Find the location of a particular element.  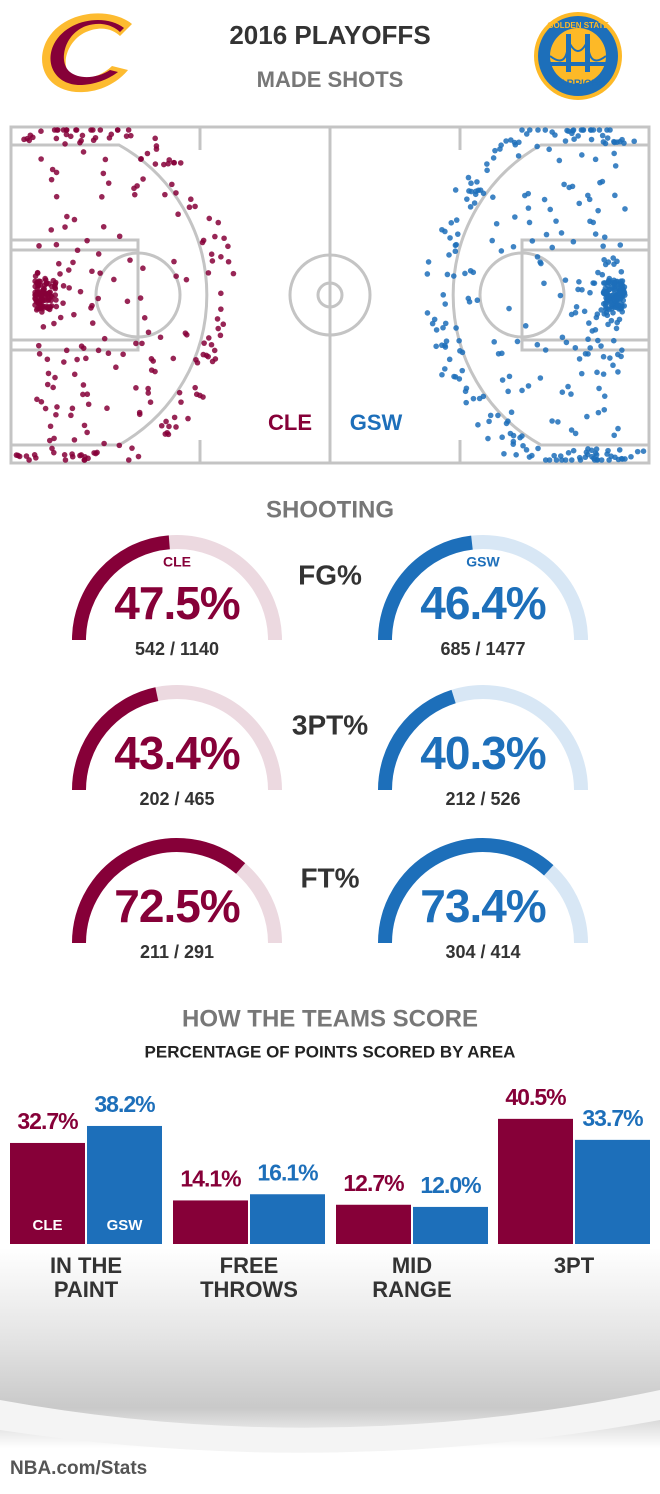

category-text: IN THE PAINT is located at coordinates (86, 1278).